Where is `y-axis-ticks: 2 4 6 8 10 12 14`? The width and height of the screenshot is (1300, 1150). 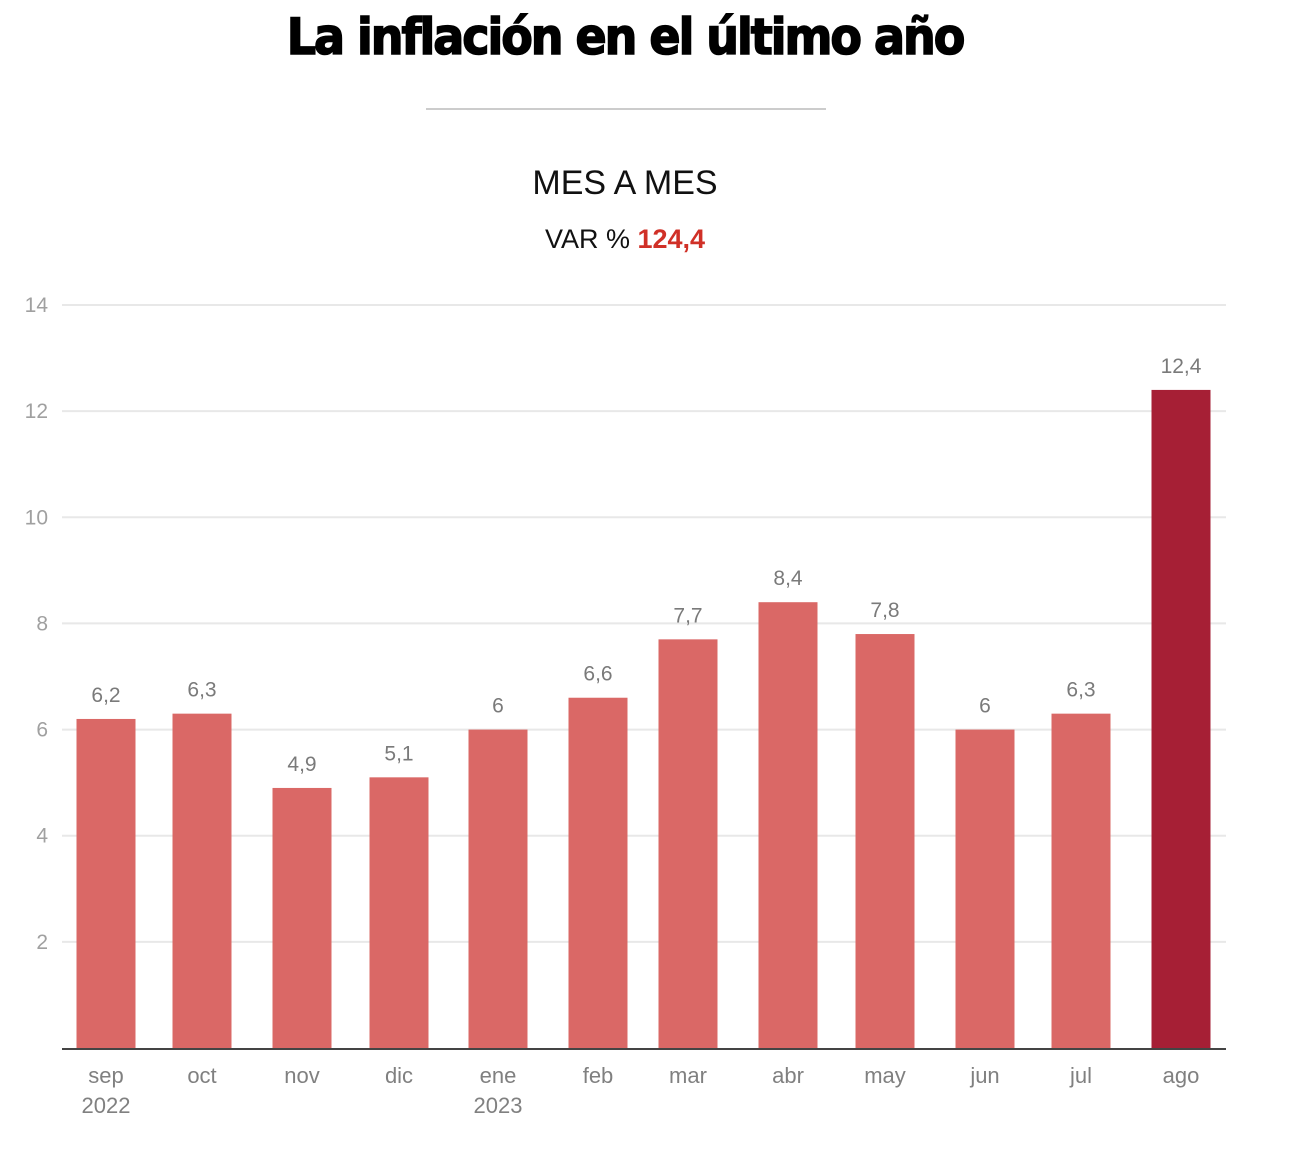 y-axis-ticks: 2 4 6 8 10 12 14 is located at coordinates (37, 624).